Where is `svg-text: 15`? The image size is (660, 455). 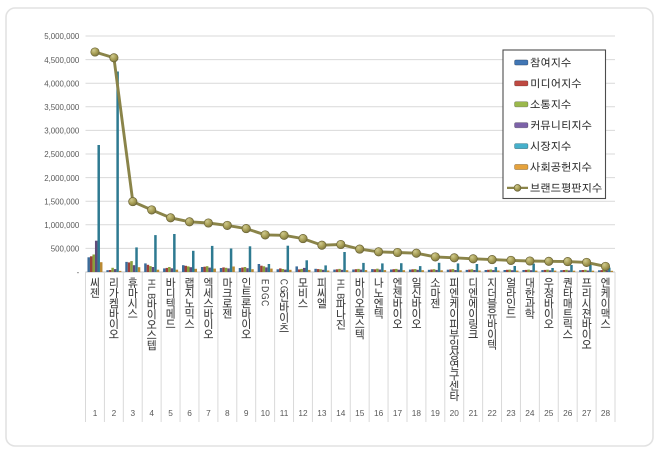 svg-text: 15 is located at coordinates (360, 413).